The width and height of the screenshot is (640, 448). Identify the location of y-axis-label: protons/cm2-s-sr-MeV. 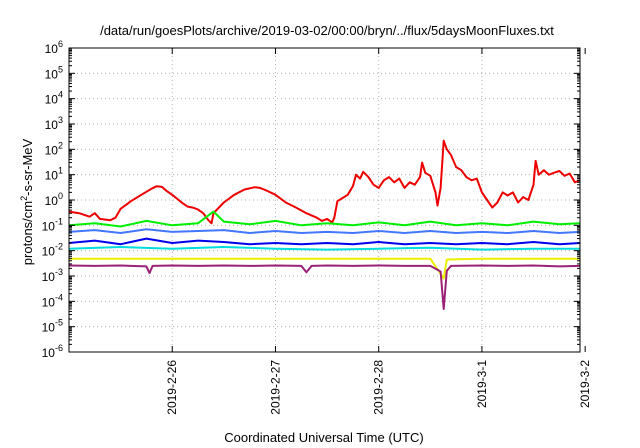
(27, 201).